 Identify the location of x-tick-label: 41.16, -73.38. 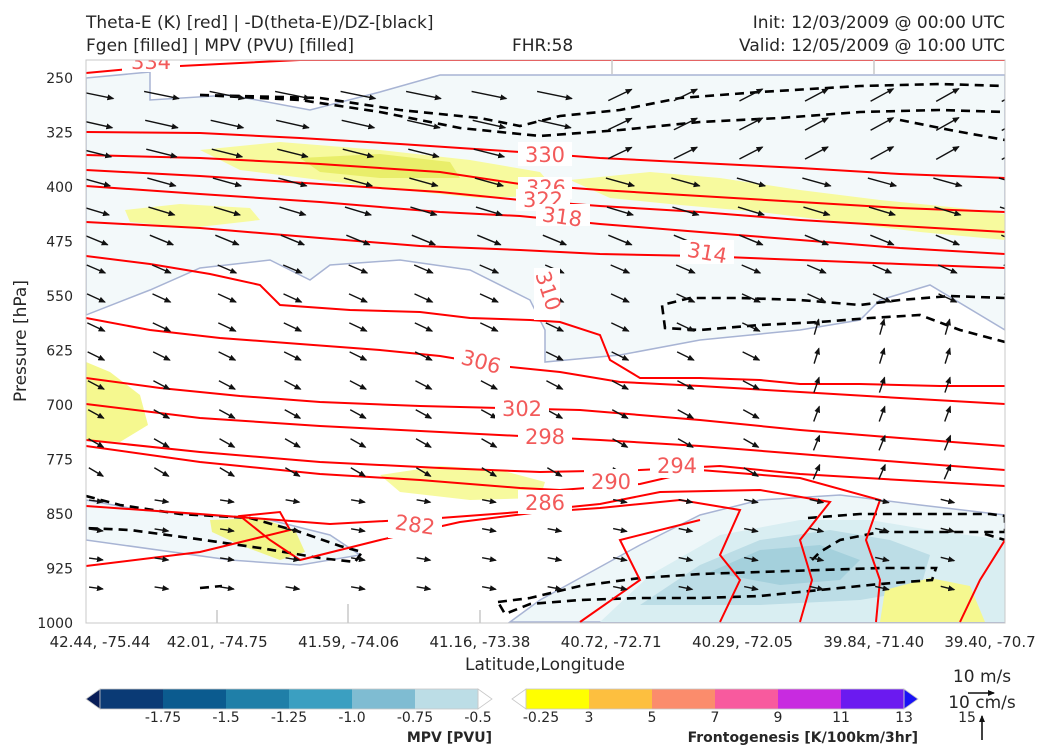
(479, 642).